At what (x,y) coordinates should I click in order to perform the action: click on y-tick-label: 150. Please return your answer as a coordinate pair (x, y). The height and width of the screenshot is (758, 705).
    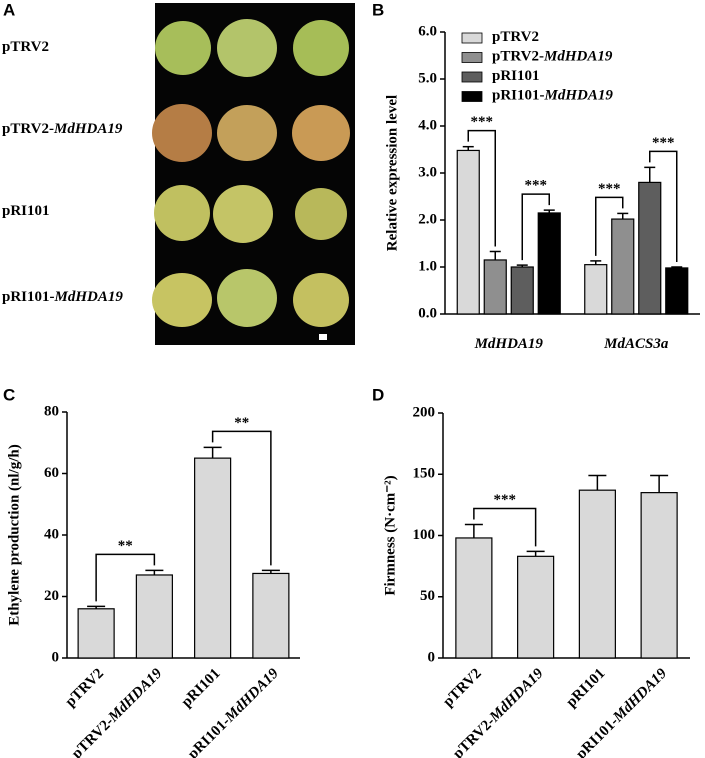
    Looking at the image, I should click on (424, 474).